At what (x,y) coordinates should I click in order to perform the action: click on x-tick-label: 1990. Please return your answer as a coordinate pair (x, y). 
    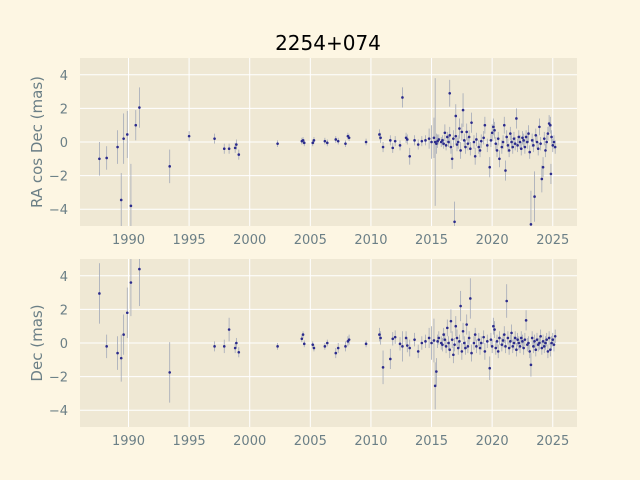
    Looking at the image, I should click on (128, 441).